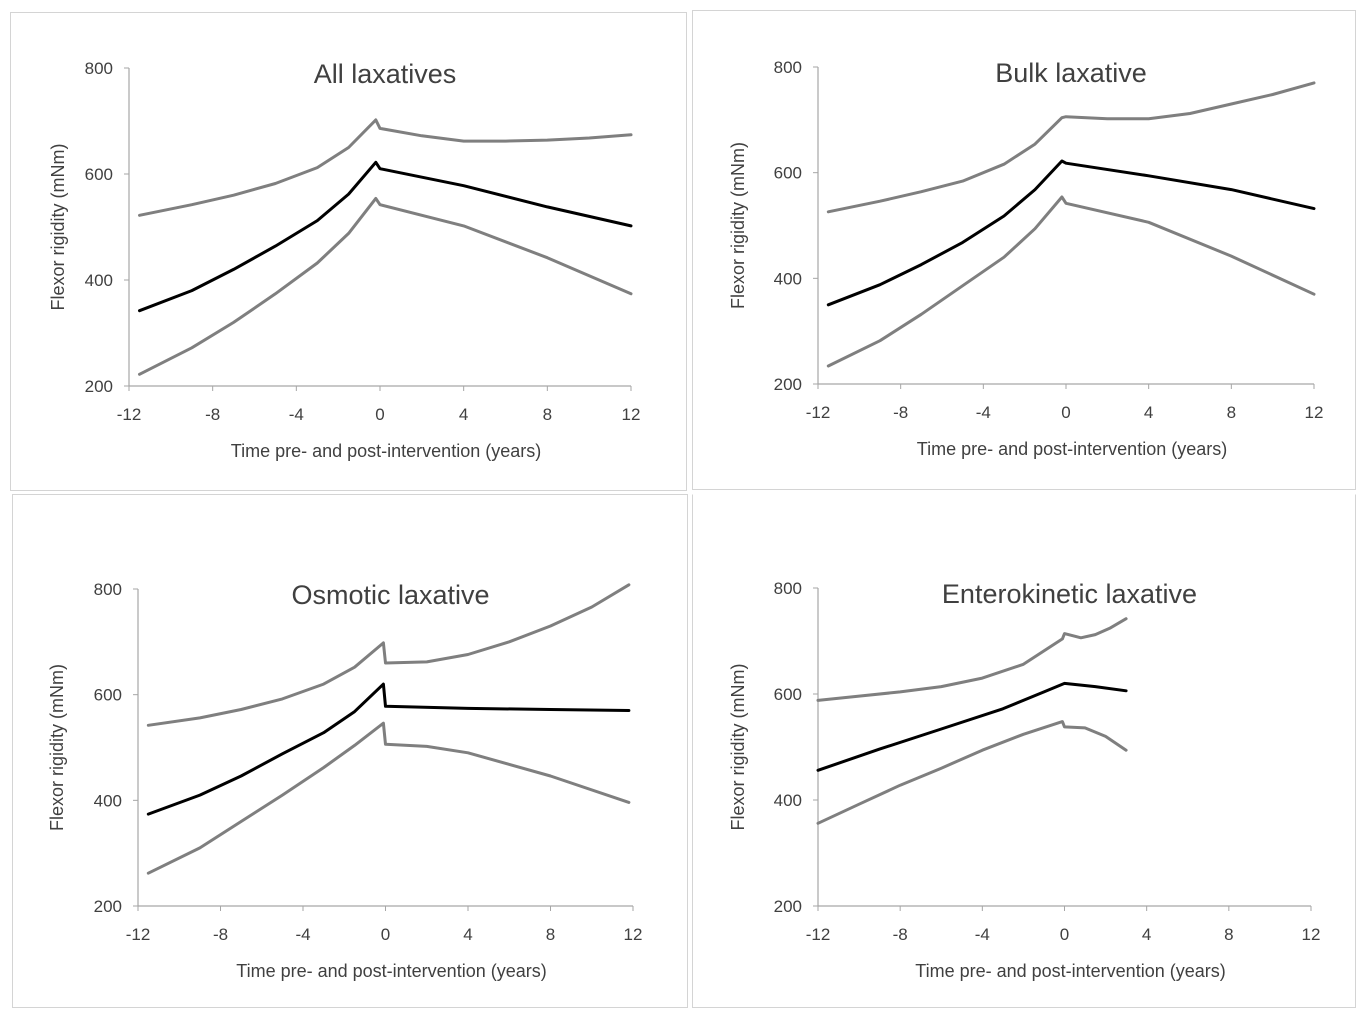  Describe the element at coordinates (1071, 73) in the screenshot. I see `chart-title: Bulk laxative` at that location.